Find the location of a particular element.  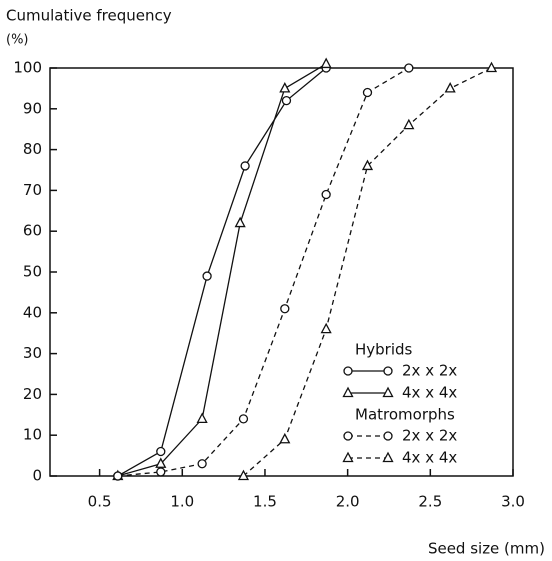

x-tick-label: 1.0 is located at coordinates (182, 502).